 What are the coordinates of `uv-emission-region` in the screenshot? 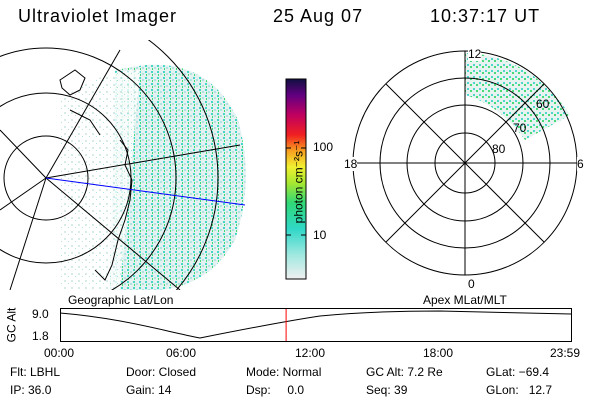 It's located at (178, 177).